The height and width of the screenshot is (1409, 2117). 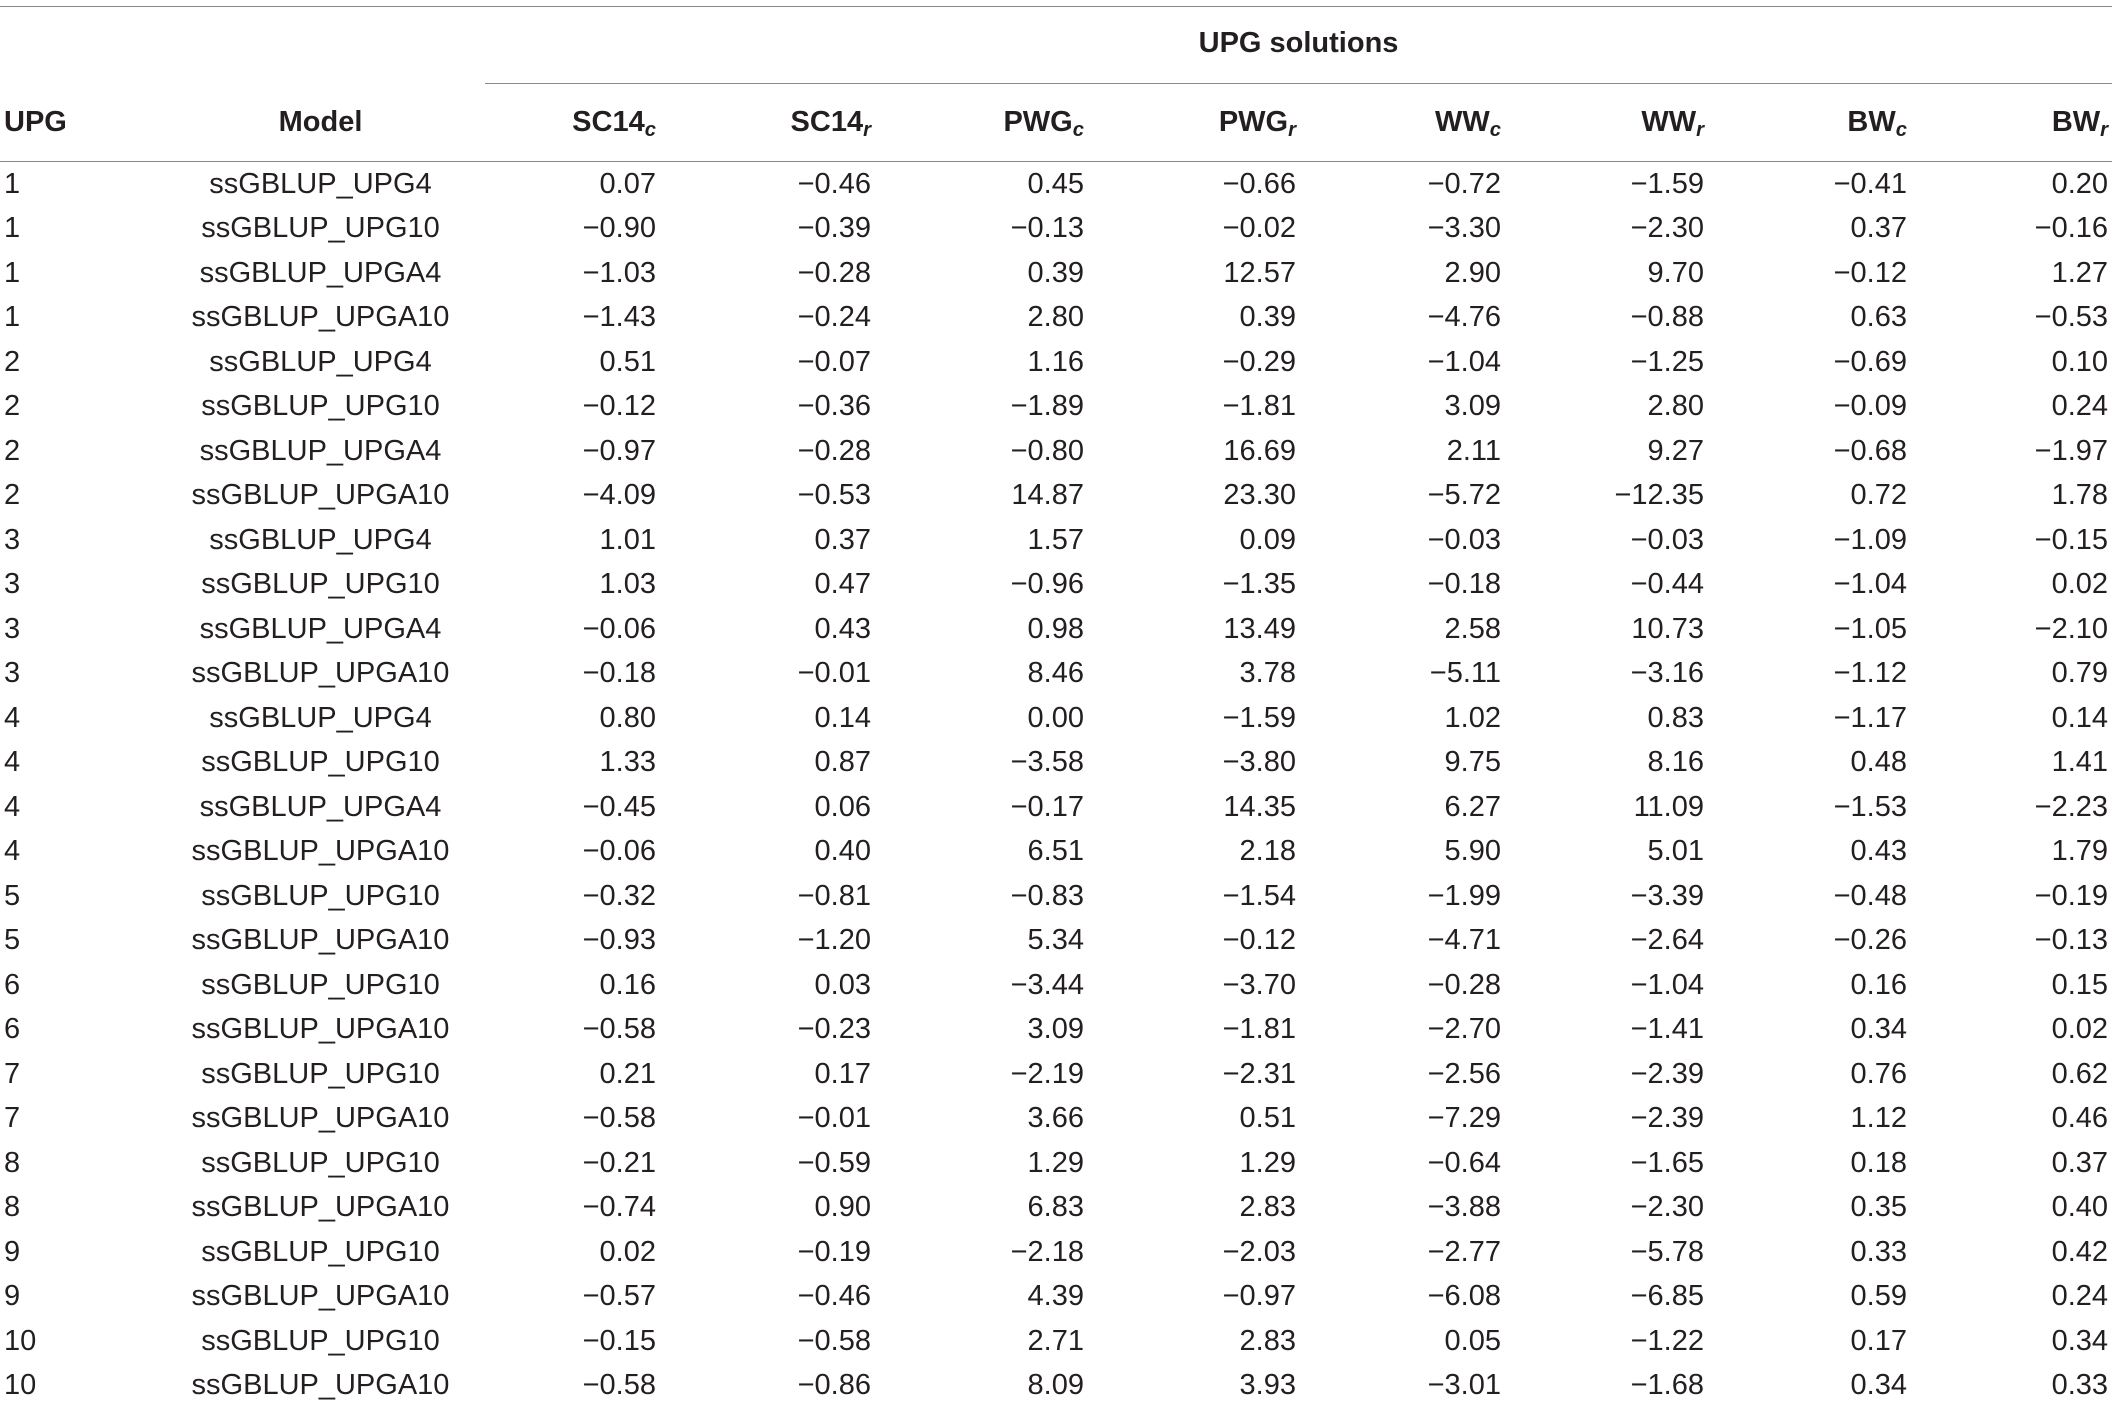 What do you see at coordinates (1667, 183) in the screenshot?
I see `cell-value: −1.59` at bounding box center [1667, 183].